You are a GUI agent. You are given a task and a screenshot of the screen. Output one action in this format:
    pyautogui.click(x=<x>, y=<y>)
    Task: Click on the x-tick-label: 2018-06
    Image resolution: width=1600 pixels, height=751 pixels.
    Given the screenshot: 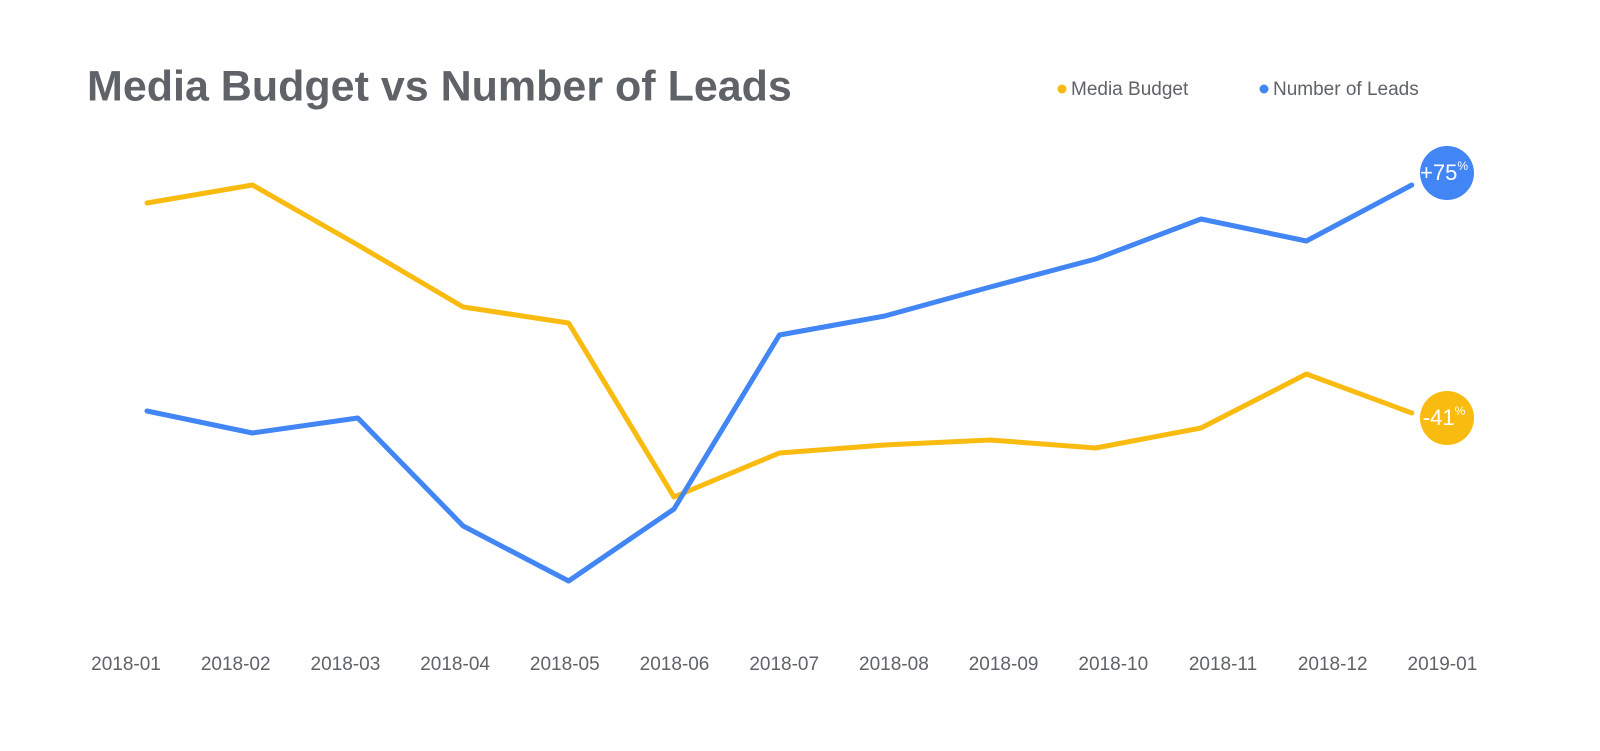 What is the action you would take?
    pyautogui.click(x=675, y=664)
    